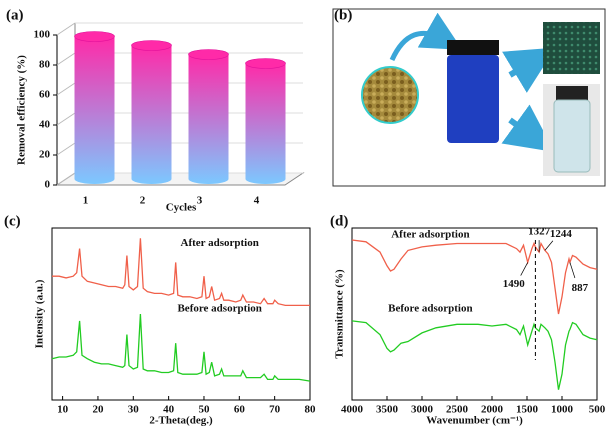 This screenshot has height=428, width=609. Describe the element at coordinates (181, 421) in the screenshot. I see `x-axis-title: 2-Theta(deg.)` at that location.